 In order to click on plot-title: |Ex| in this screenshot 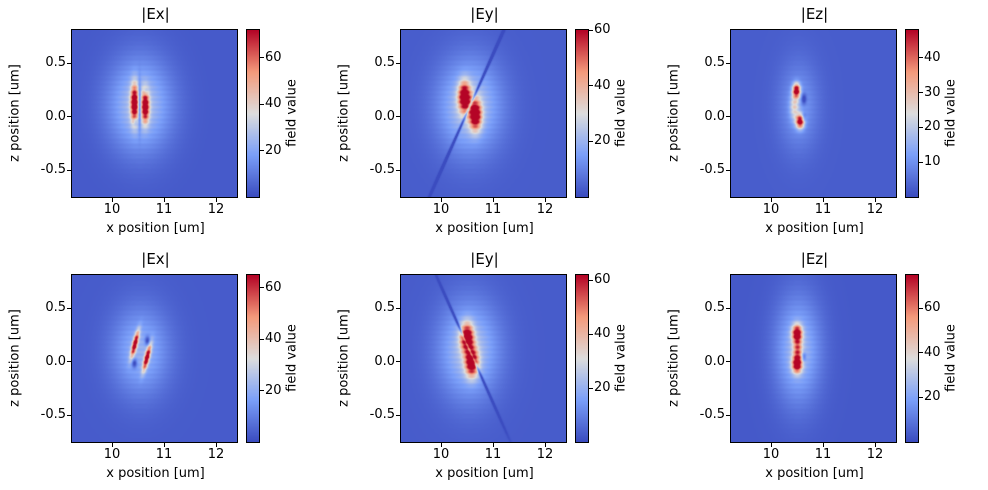, I will do `click(155, 14)`.